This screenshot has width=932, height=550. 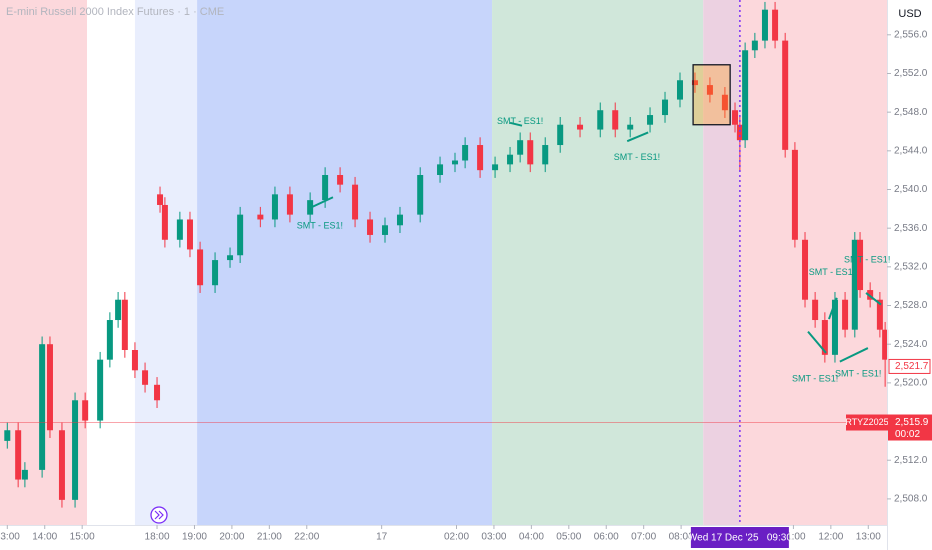 What do you see at coordinates (909, 14) in the screenshot?
I see `currency: USD` at bounding box center [909, 14].